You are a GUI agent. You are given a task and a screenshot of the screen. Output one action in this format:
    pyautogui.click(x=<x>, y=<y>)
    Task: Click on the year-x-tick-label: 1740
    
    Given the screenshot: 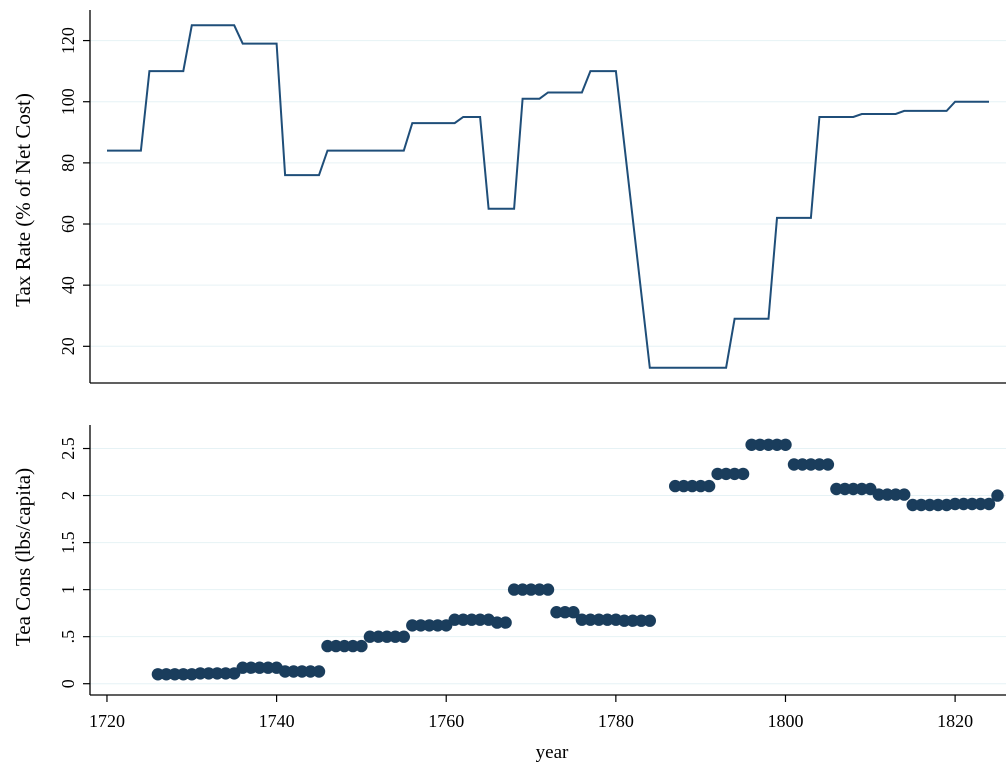 What is the action you would take?
    pyautogui.click(x=277, y=721)
    